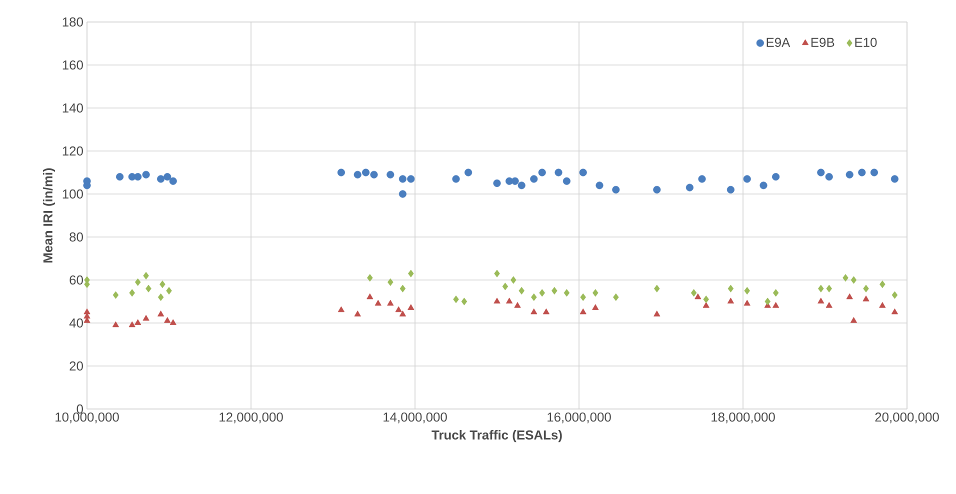 This screenshot has height=494, width=956. I want to click on y-axis-title: Mean IRI (in/mi), so click(49, 215).